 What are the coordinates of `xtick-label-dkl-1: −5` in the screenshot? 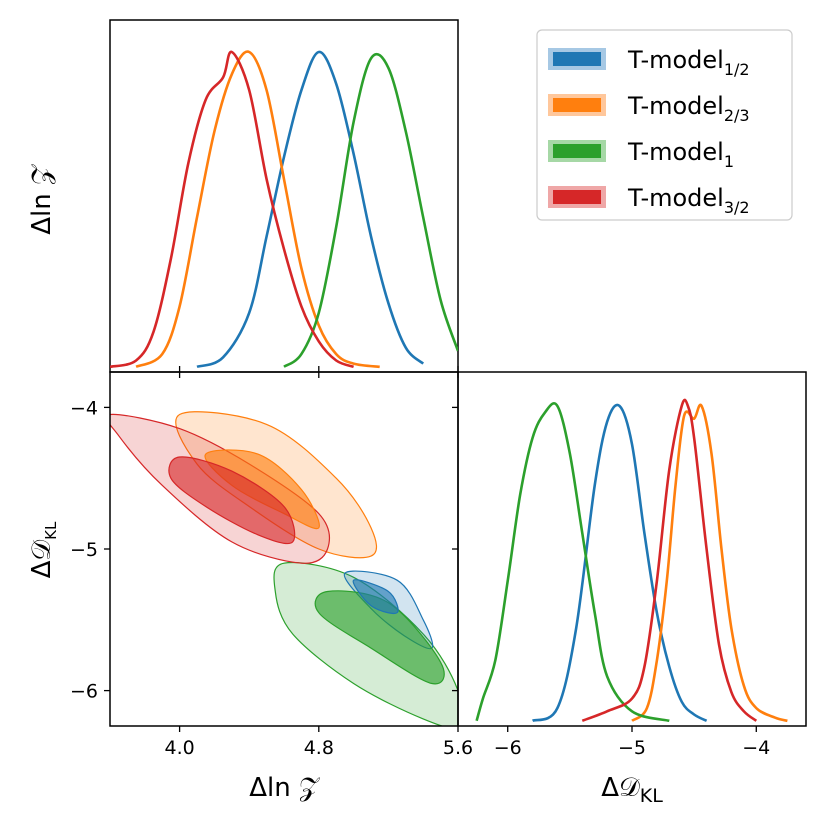 It's located at (632, 748).